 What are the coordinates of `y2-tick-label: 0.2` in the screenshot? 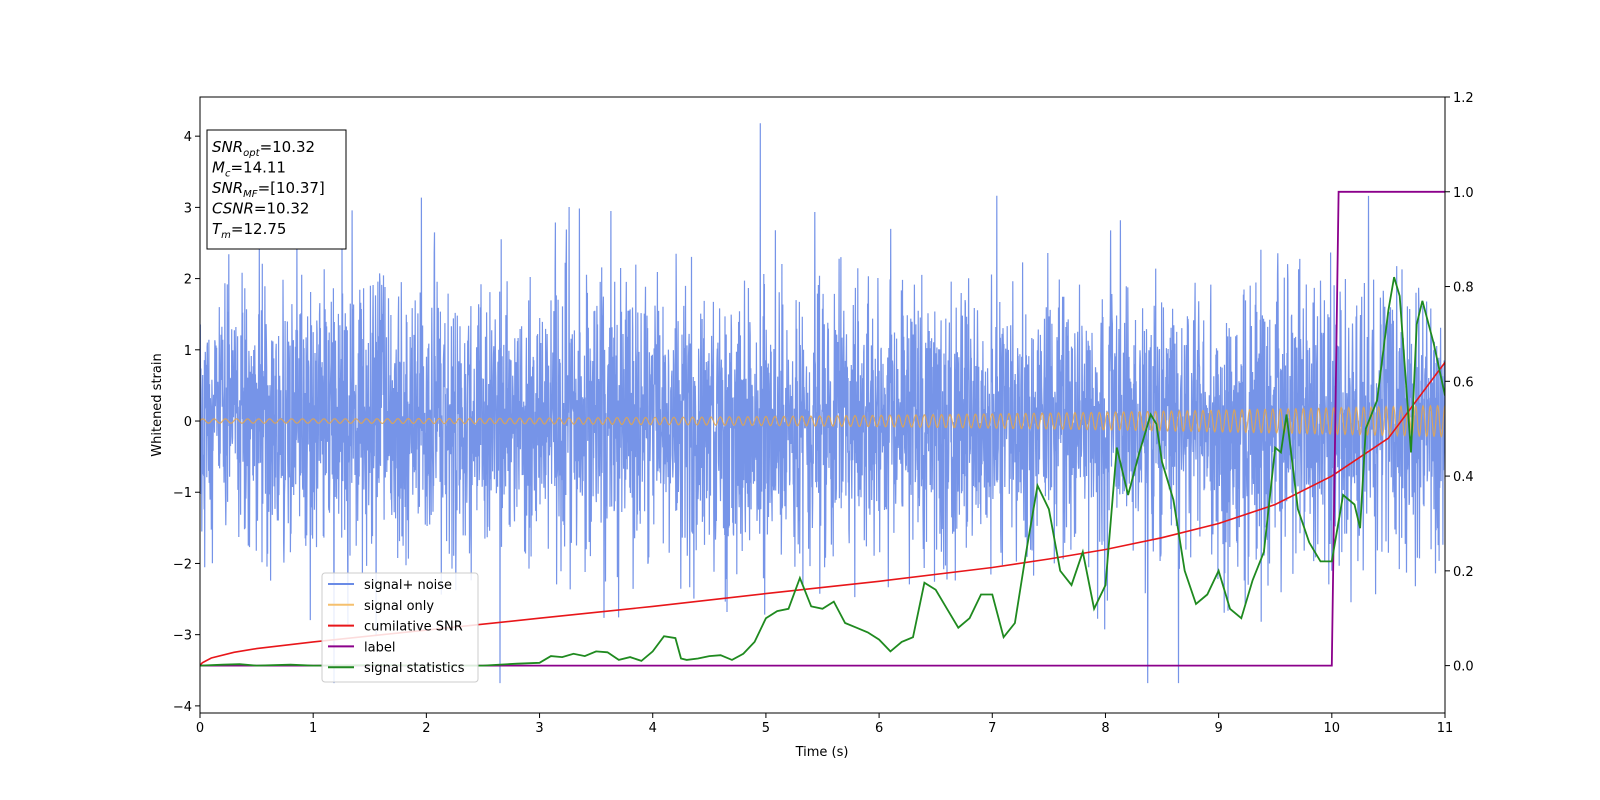 It's located at (1463, 572).